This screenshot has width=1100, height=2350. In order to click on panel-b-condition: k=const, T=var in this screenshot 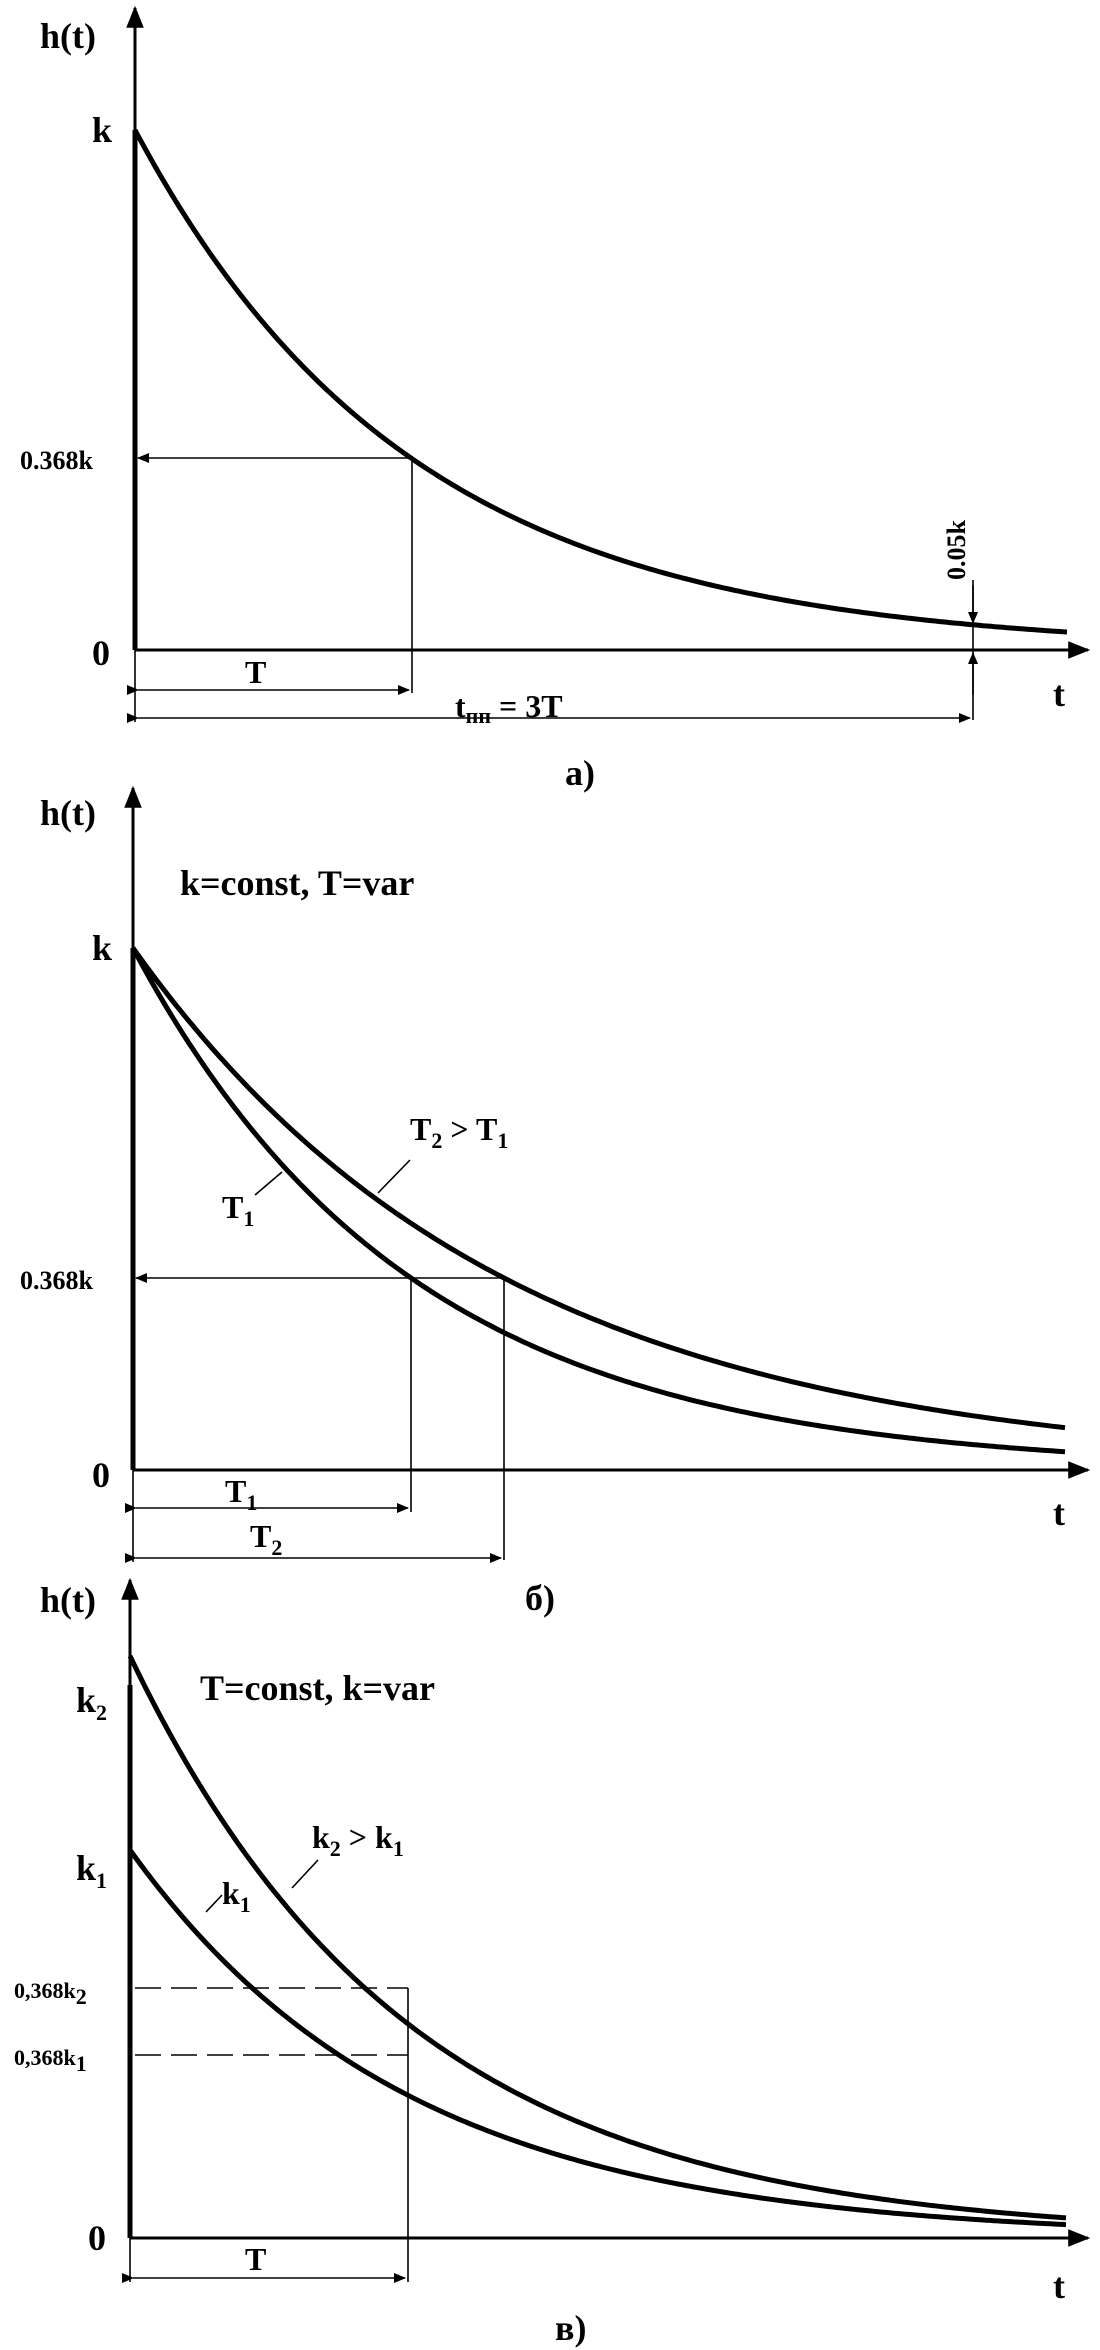, I will do `click(297, 883)`.